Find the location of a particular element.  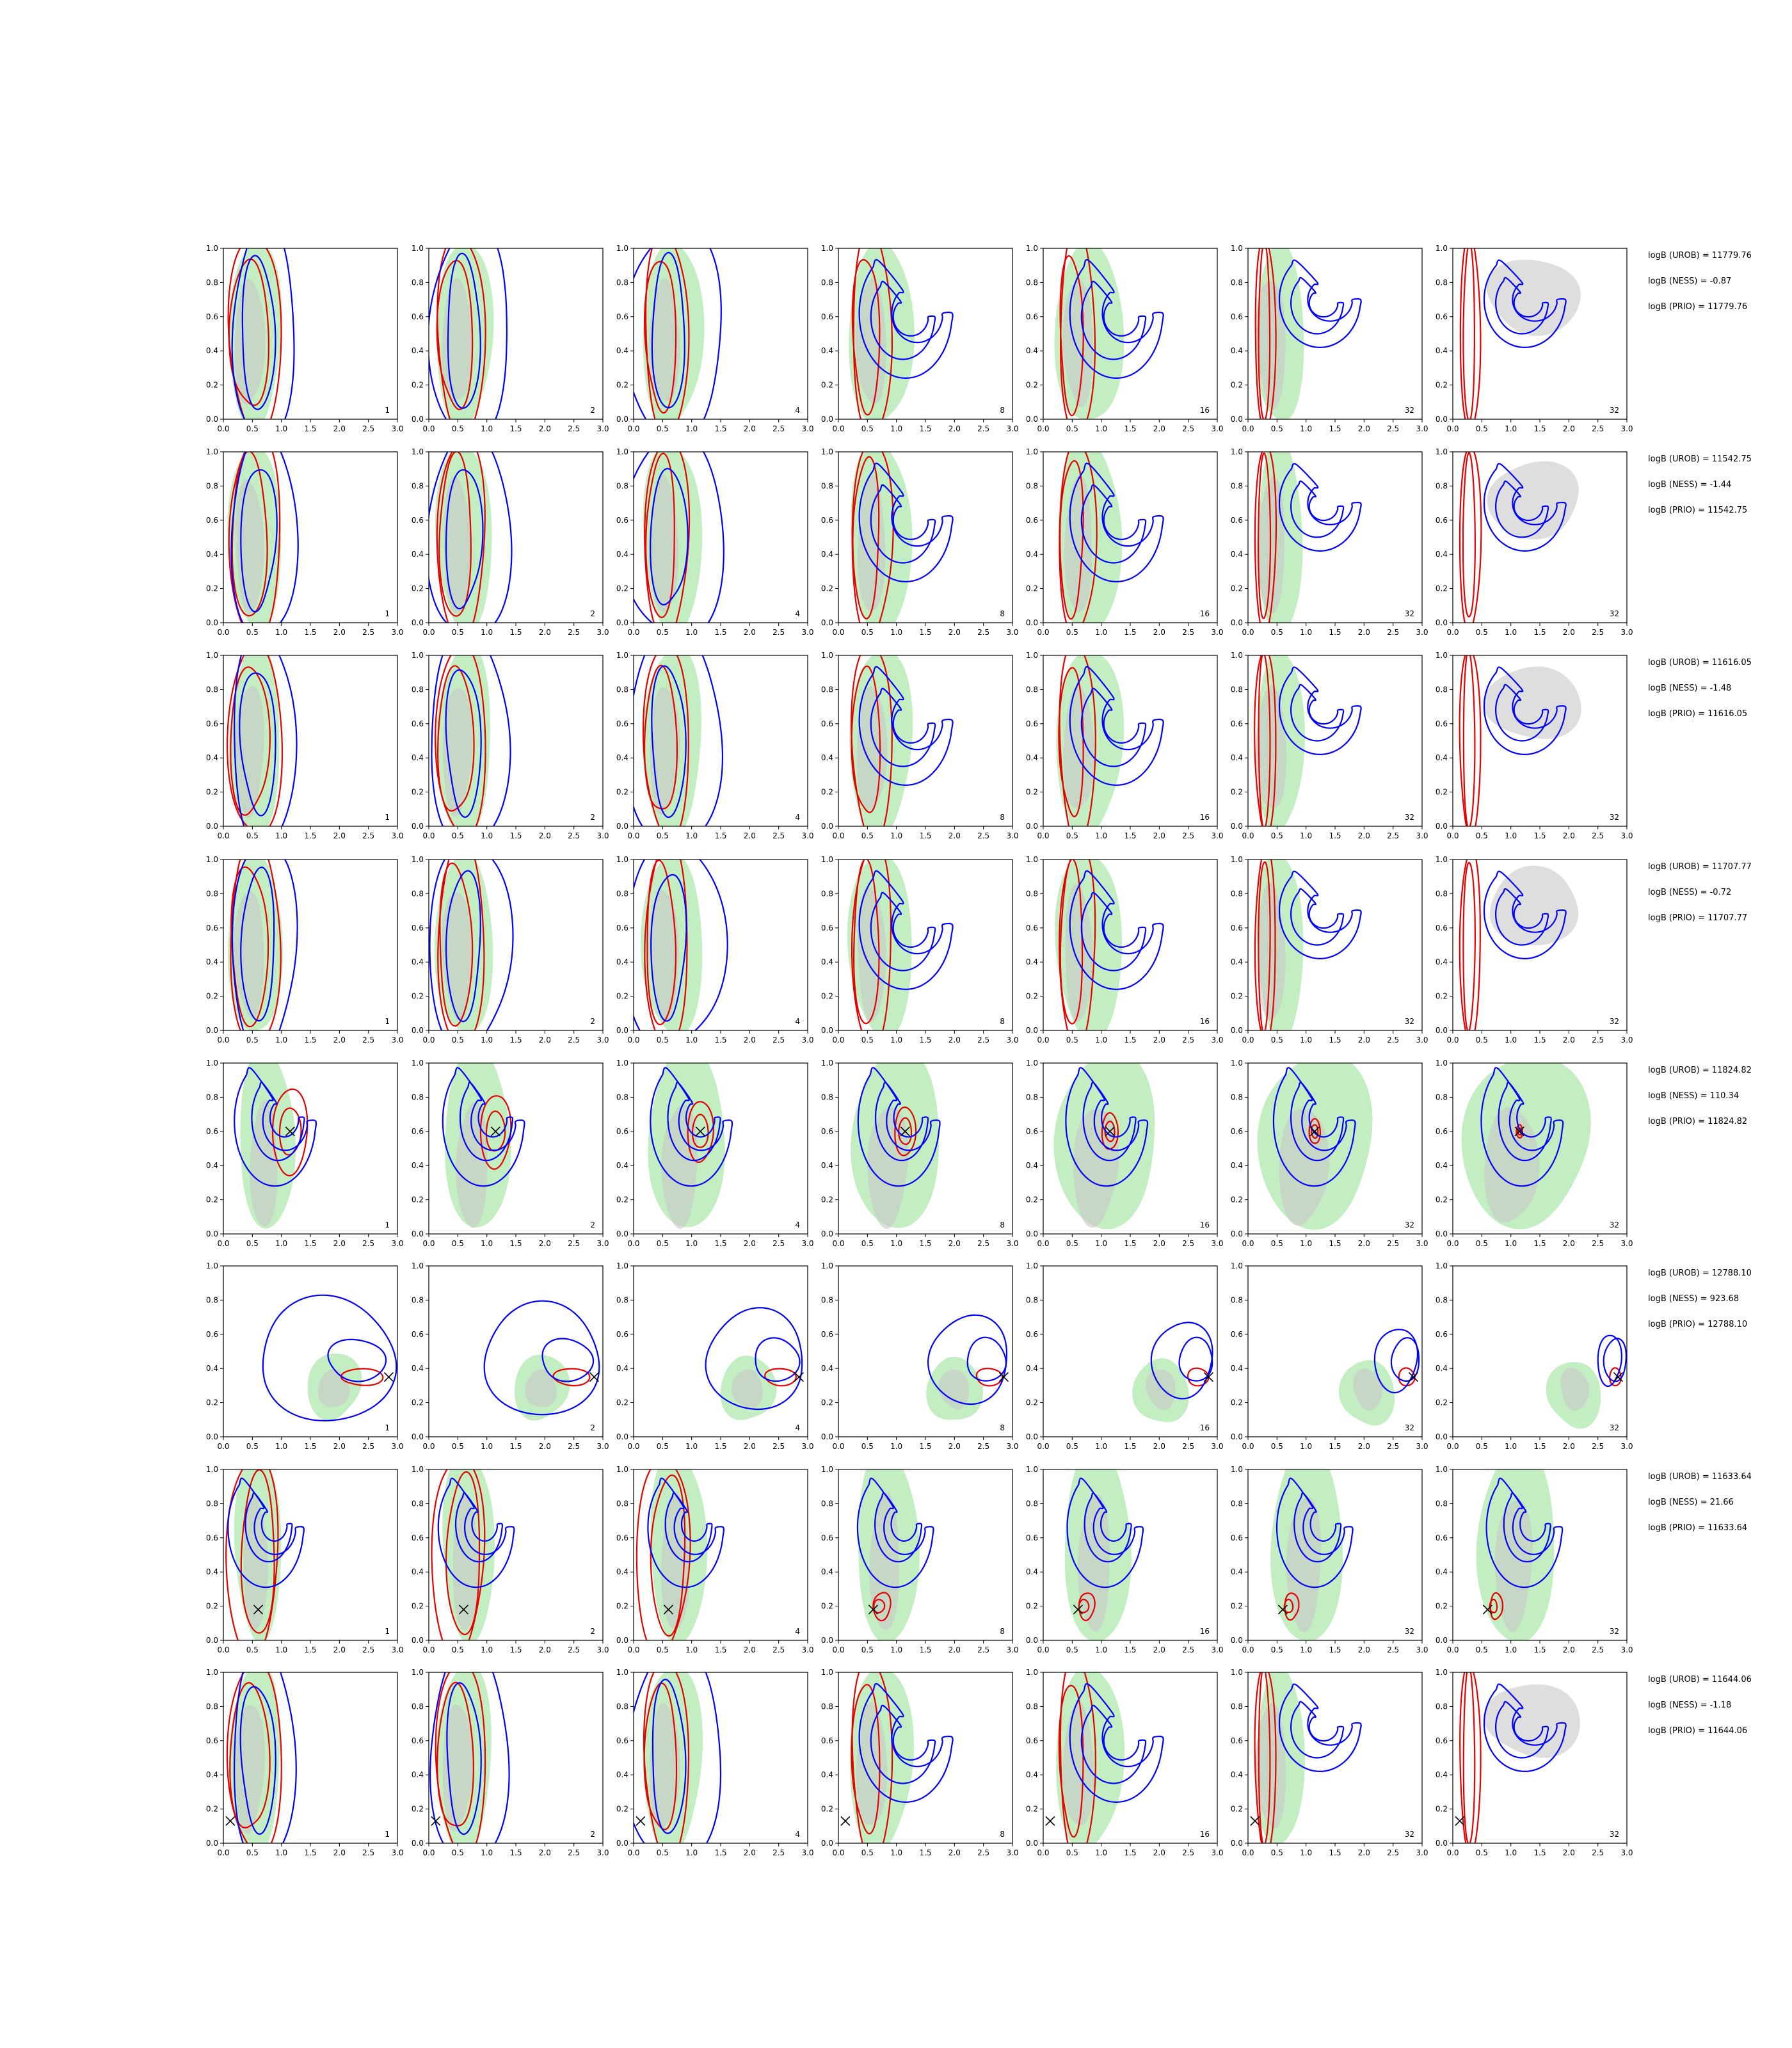

true-point-marker is located at coordinates (1110, 1131).